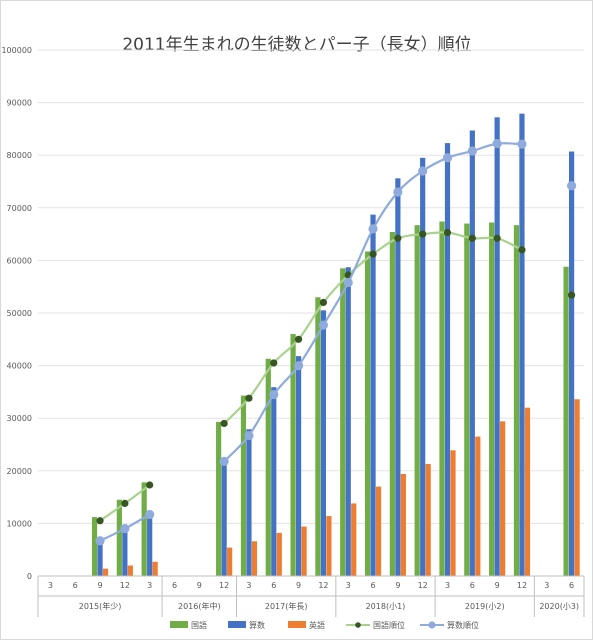 Image resolution: width=593 pixels, height=640 pixels. What do you see at coordinates (296, 45) in the screenshot?
I see `chart-title: 2011年生まれの生徒数とパー子（長女）順位` at bounding box center [296, 45].